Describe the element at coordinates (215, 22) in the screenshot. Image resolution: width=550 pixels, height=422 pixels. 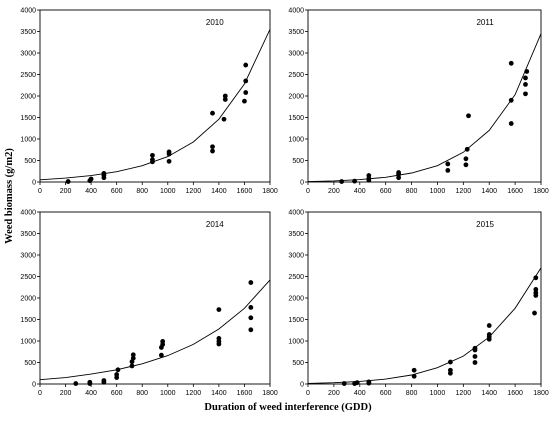
I see `panel-title: 2010` at that location.